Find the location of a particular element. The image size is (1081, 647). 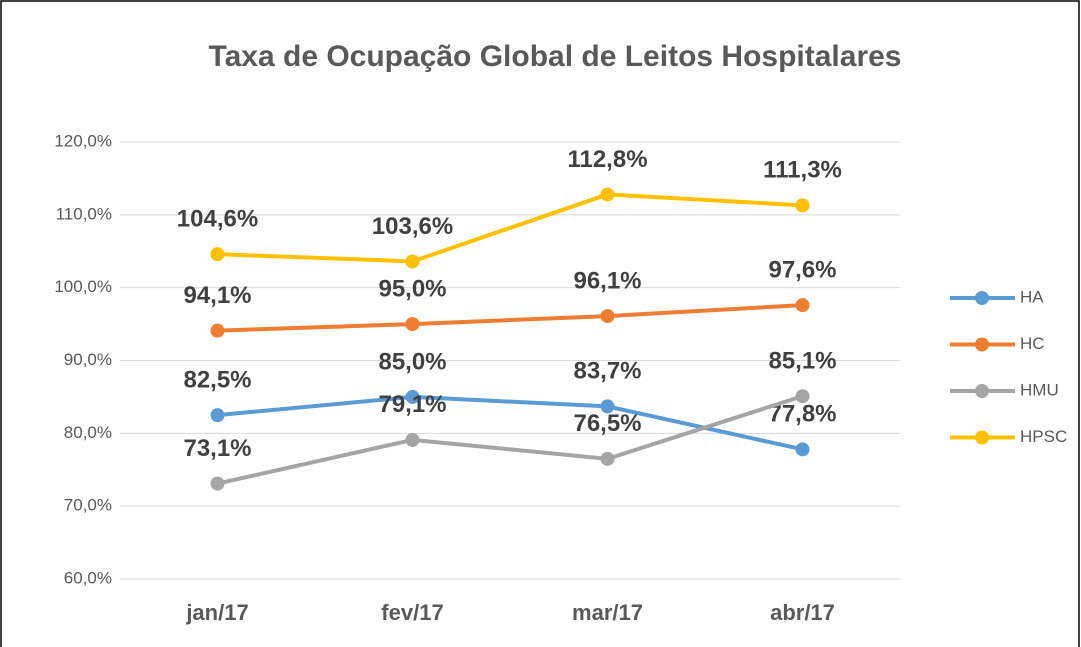

data-label: 111,3% is located at coordinates (802, 170).